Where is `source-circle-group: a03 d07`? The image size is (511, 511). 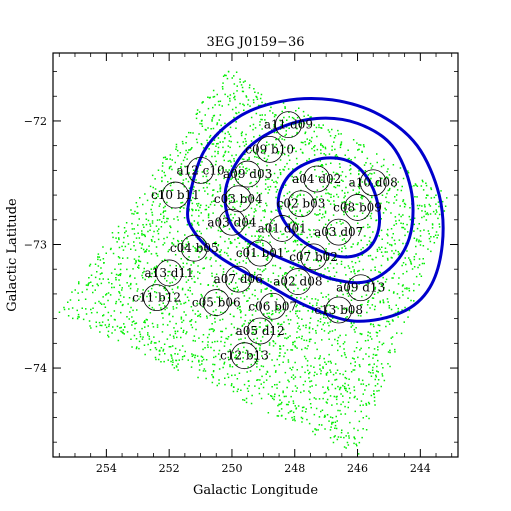
source-circle-group: a03 d07 is located at coordinates (338, 232).